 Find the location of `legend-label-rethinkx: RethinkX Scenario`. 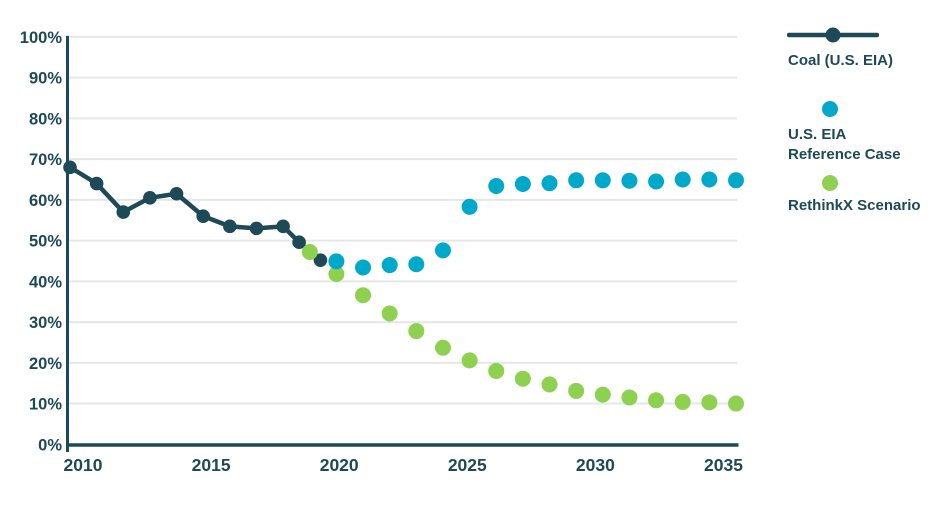

legend-label-rethinkx: RethinkX Scenario is located at coordinates (854, 205).